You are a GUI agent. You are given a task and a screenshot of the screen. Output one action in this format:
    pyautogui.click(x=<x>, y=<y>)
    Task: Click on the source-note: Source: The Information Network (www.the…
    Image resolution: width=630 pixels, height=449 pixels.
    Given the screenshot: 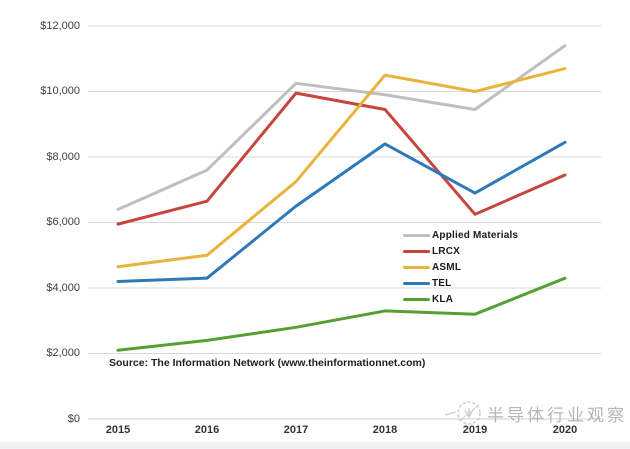 What is the action you would take?
    pyautogui.click(x=267, y=363)
    